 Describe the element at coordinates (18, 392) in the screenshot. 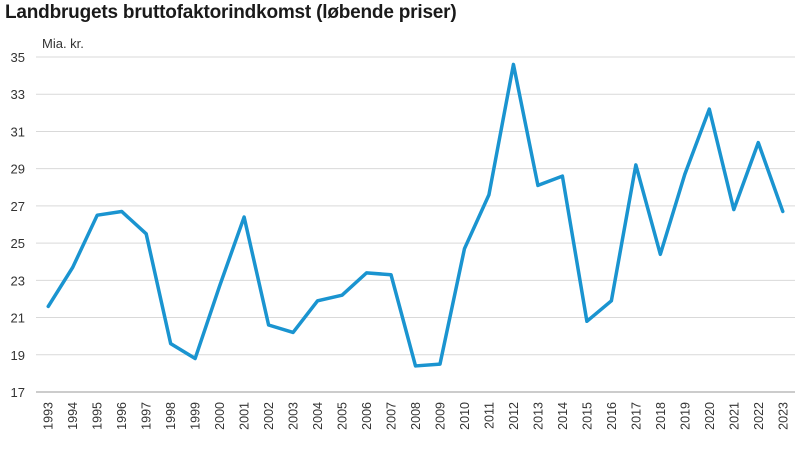

I see `y-tick-label: 17` at that location.